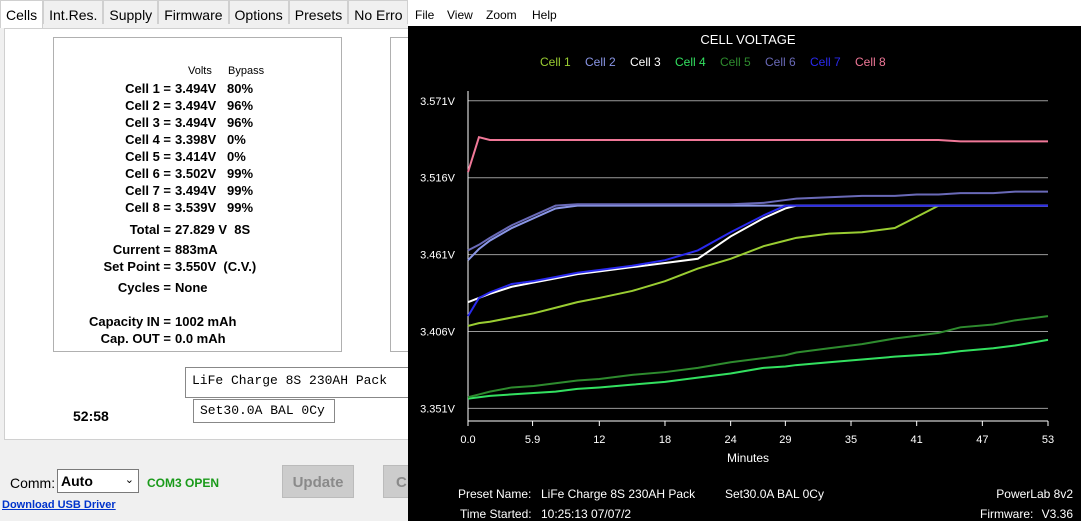 This screenshot has width=1081, height=521. Describe the element at coordinates (200, 71) in the screenshot. I see `column-header: Volts` at that location.